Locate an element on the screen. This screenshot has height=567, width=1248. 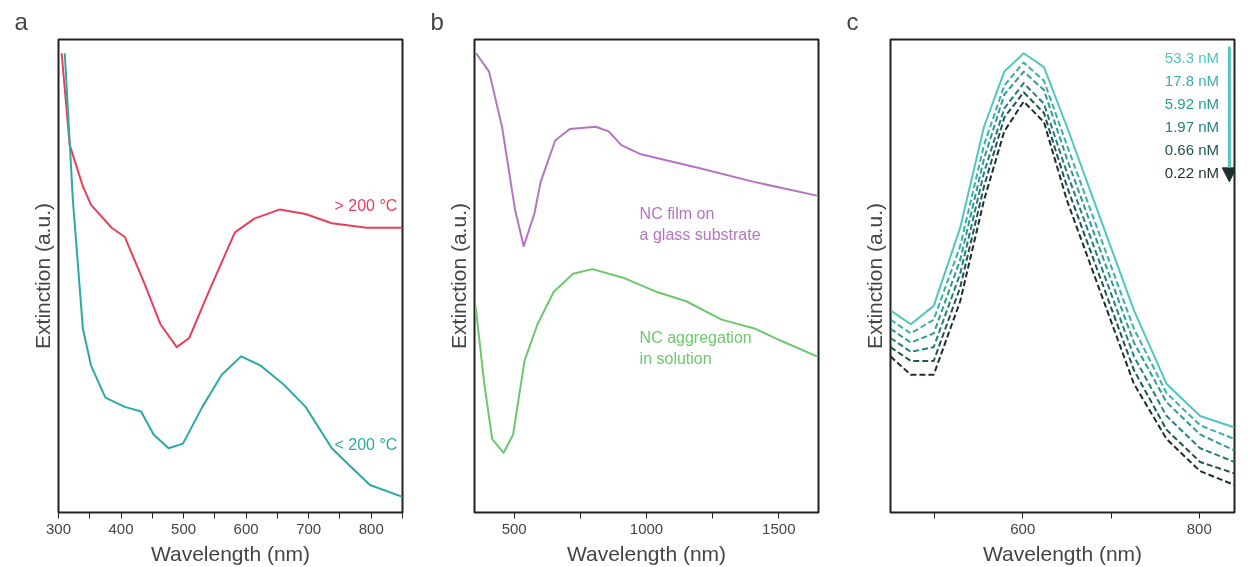
text: 17.8 nM is located at coordinates (1192, 81).